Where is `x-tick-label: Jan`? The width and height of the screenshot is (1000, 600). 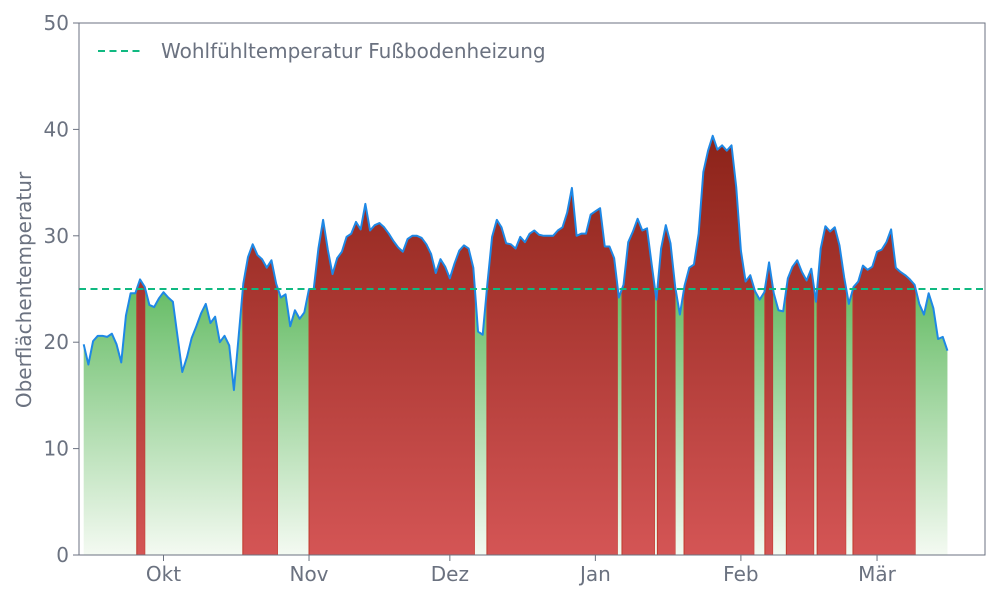
x-tick-label: Jan is located at coordinates (594, 574).